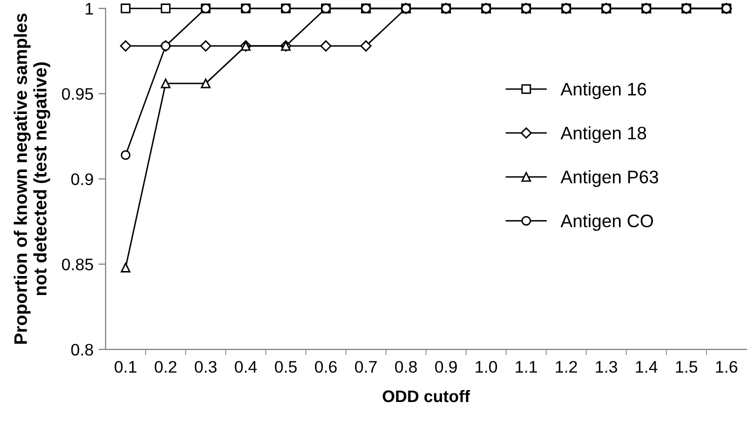  What do you see at coordinates (245, 366) in the screenshot?
I see `x-tick-label: 0.4` at bounding box center [245, 366].